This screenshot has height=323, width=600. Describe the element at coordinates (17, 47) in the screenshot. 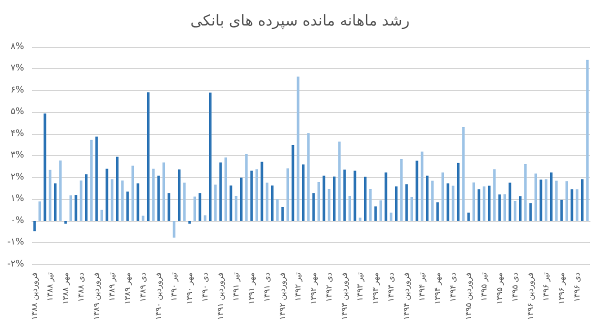

I see `y-tick-label: ۸%` at that location.